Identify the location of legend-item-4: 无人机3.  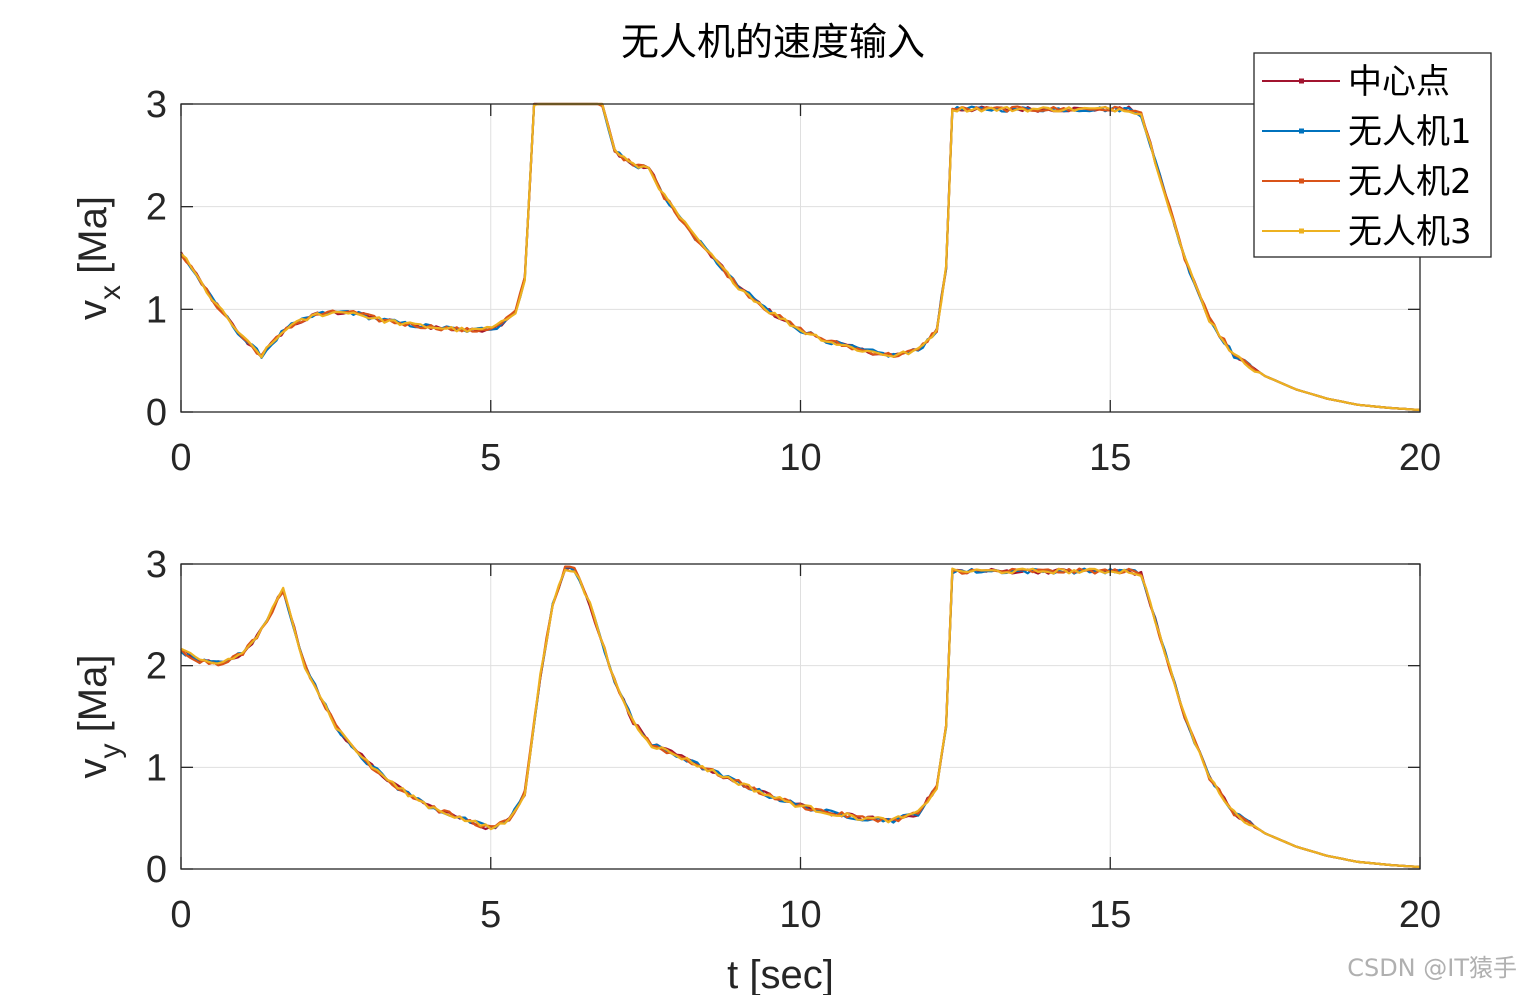
(1367, 232).